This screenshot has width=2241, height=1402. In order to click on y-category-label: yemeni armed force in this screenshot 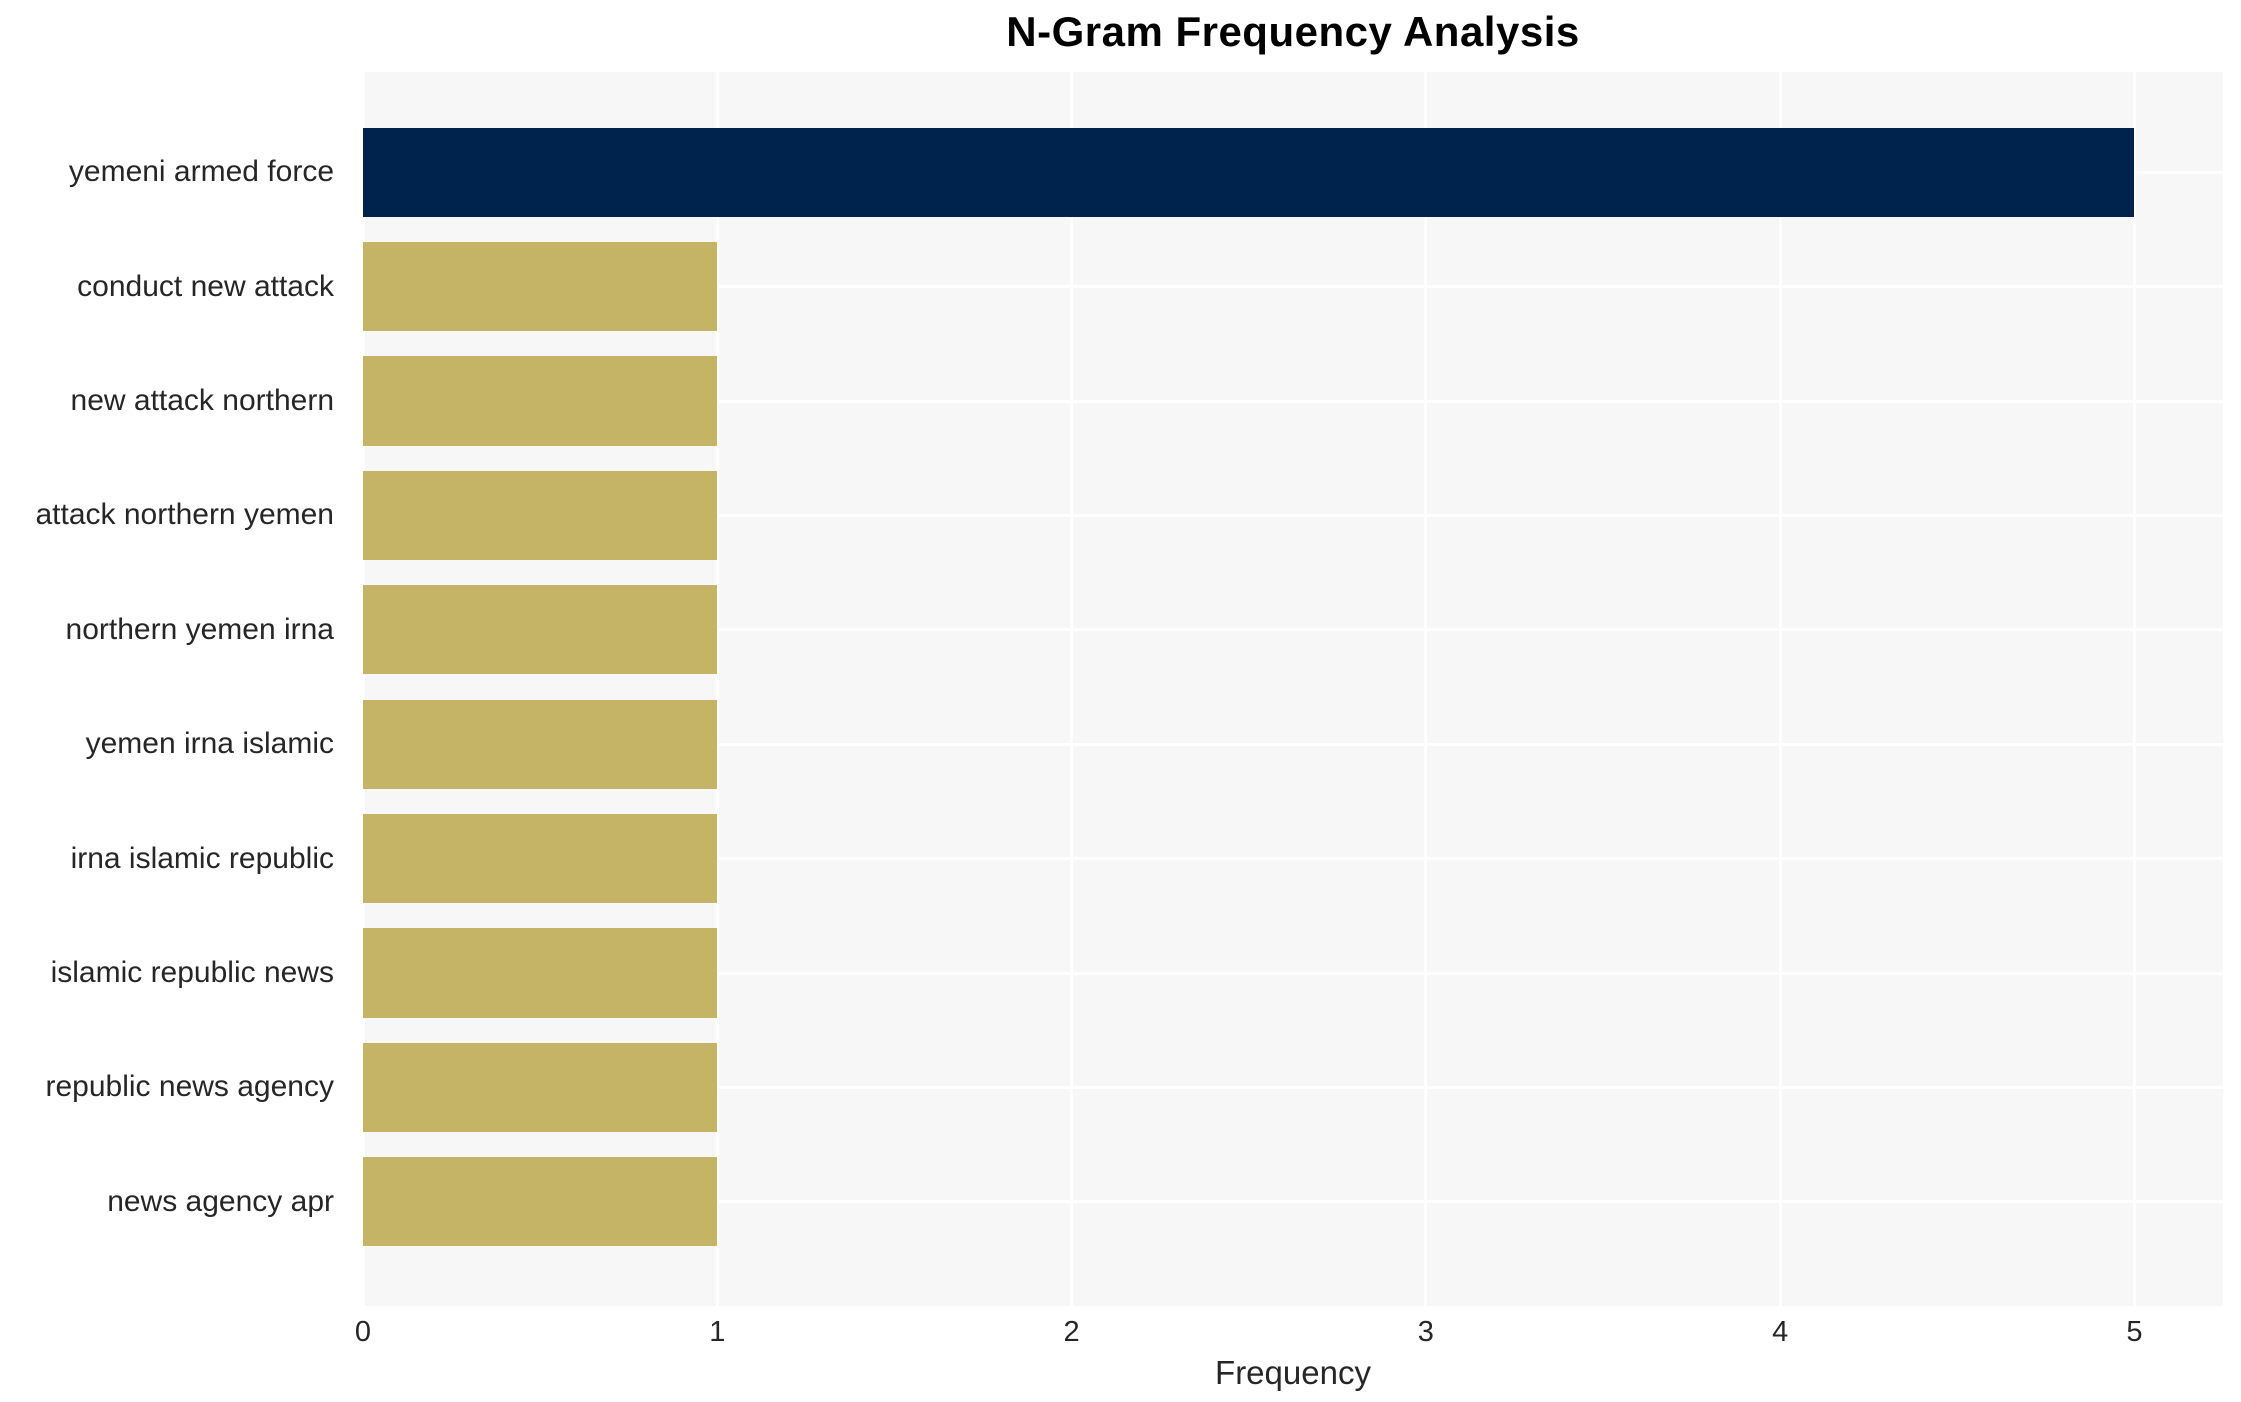, I will do `click(201, 172)`.